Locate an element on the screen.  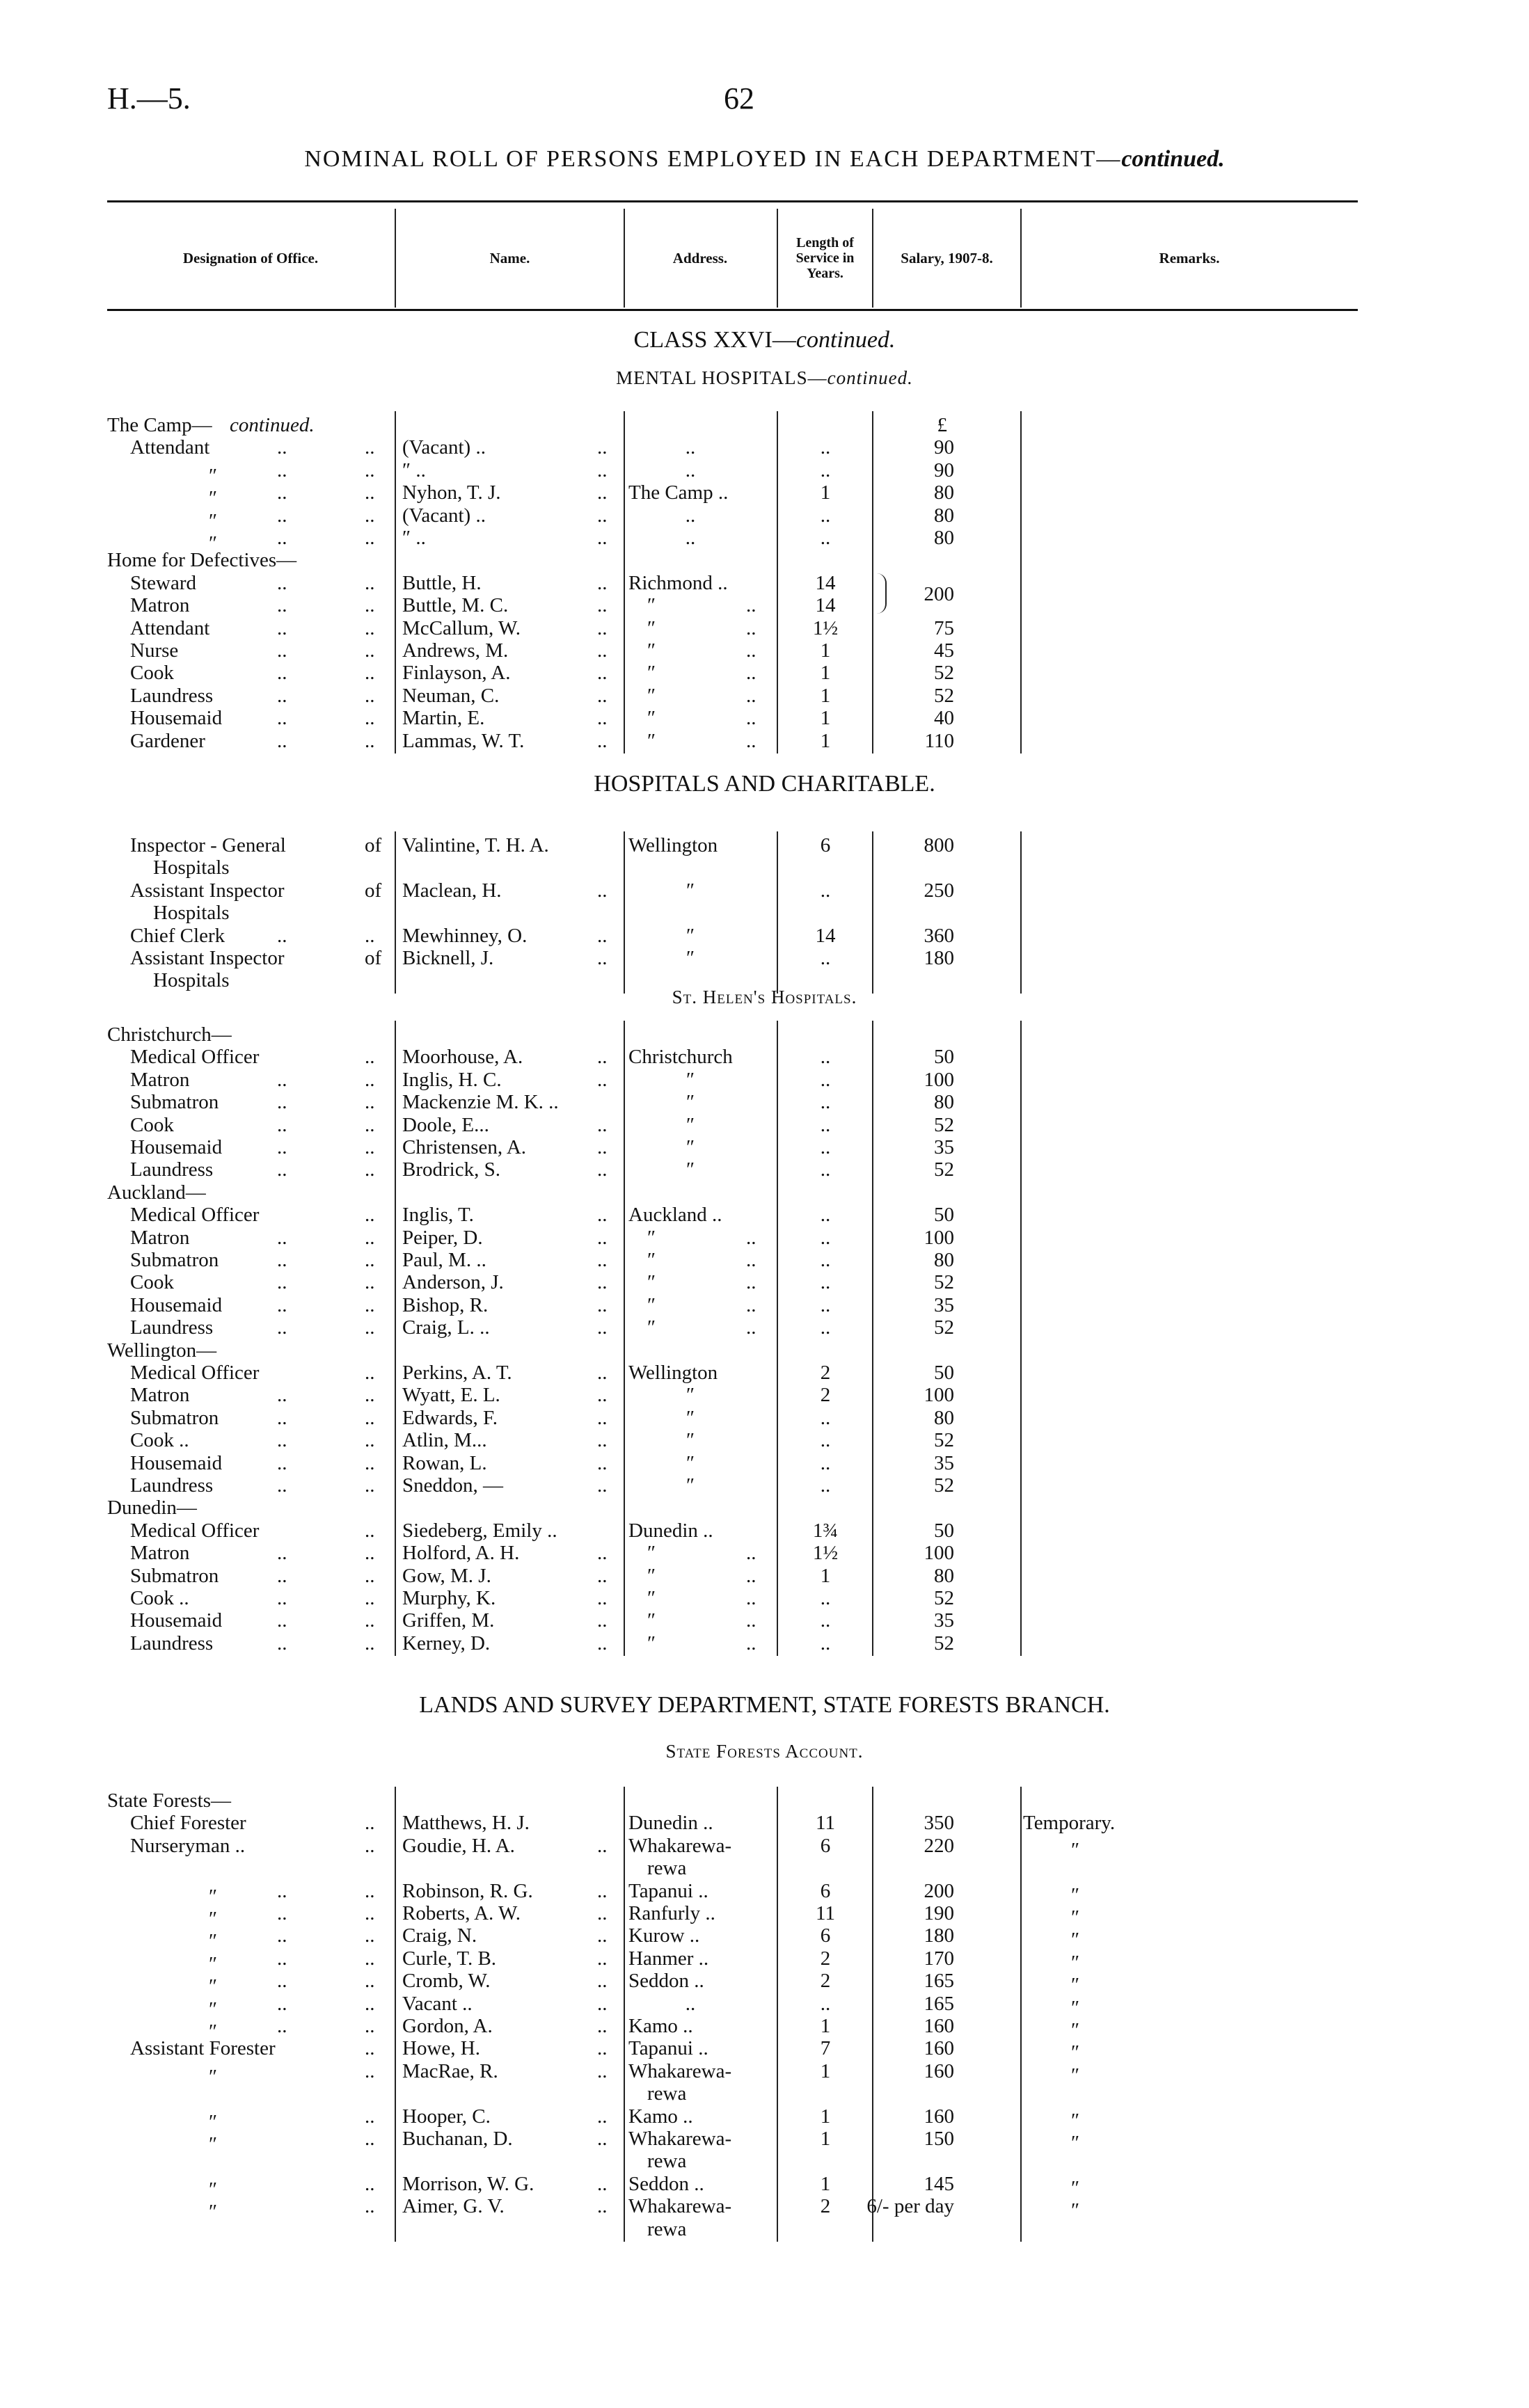
address: .. is located at coordinates (690, 470).